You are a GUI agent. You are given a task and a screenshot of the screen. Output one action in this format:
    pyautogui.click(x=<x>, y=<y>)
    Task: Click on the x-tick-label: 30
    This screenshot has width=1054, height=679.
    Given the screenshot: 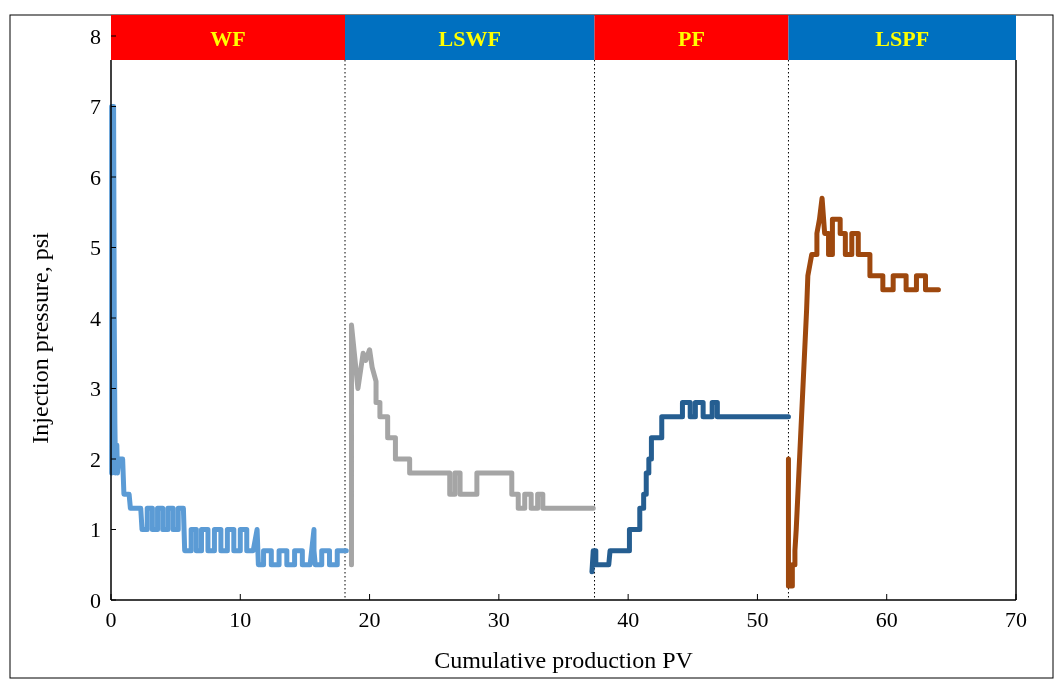 What is the action you would take?
    pyautogui.click(x=498, y=619)
    